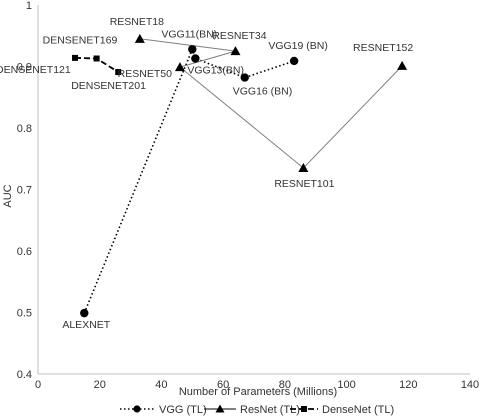 Image resolution: width=484 pixels, height=416 pixels. I want to click on y-tick-label: 0.7, so click(24, 191).